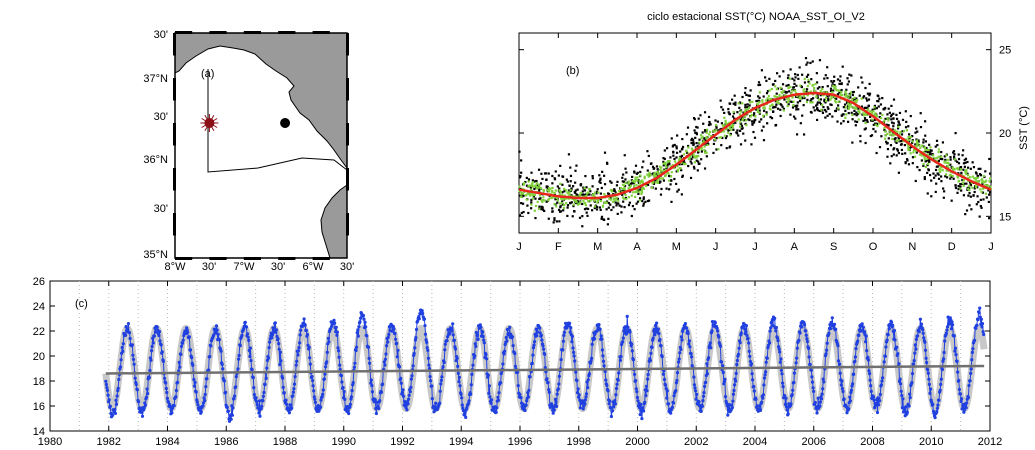 This screenshot has height=450, width=1035. Describe the element at coordinates (261, 101) in the screenshot. I see `map-land-iberia` at that location.